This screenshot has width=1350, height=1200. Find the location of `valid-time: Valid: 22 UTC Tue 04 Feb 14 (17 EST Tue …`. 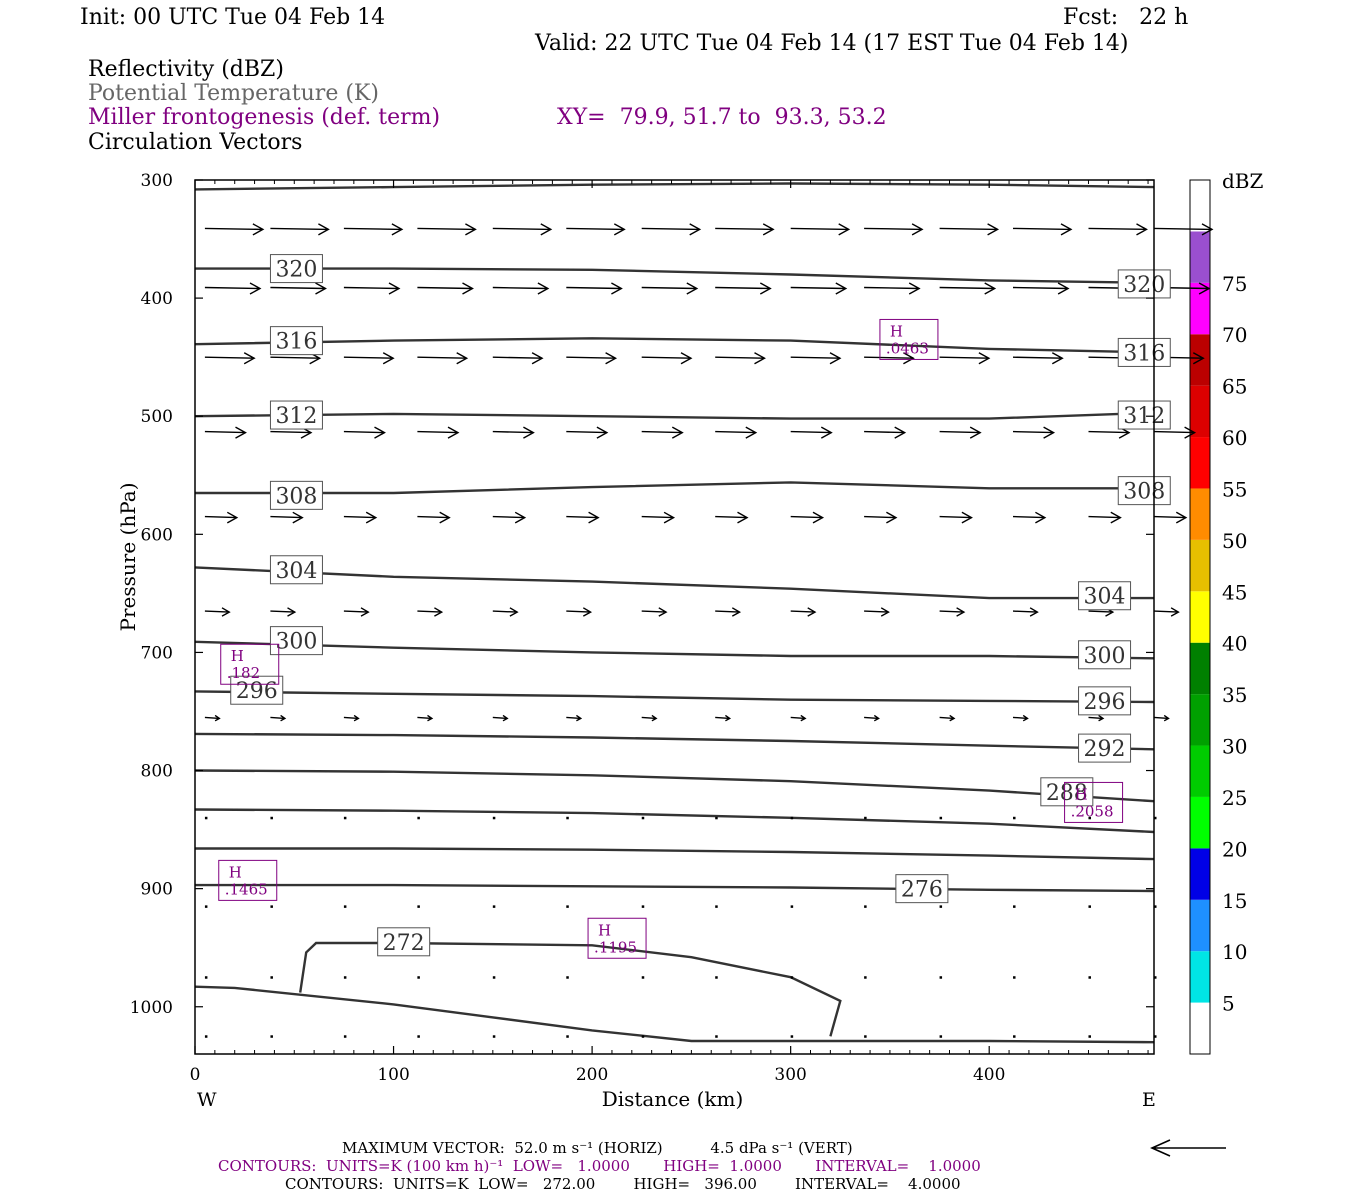

valid-time: Valid: 22 UTC Tue 04 Feb 14 (17 EST Tue … is located at coordinates (832, 43).